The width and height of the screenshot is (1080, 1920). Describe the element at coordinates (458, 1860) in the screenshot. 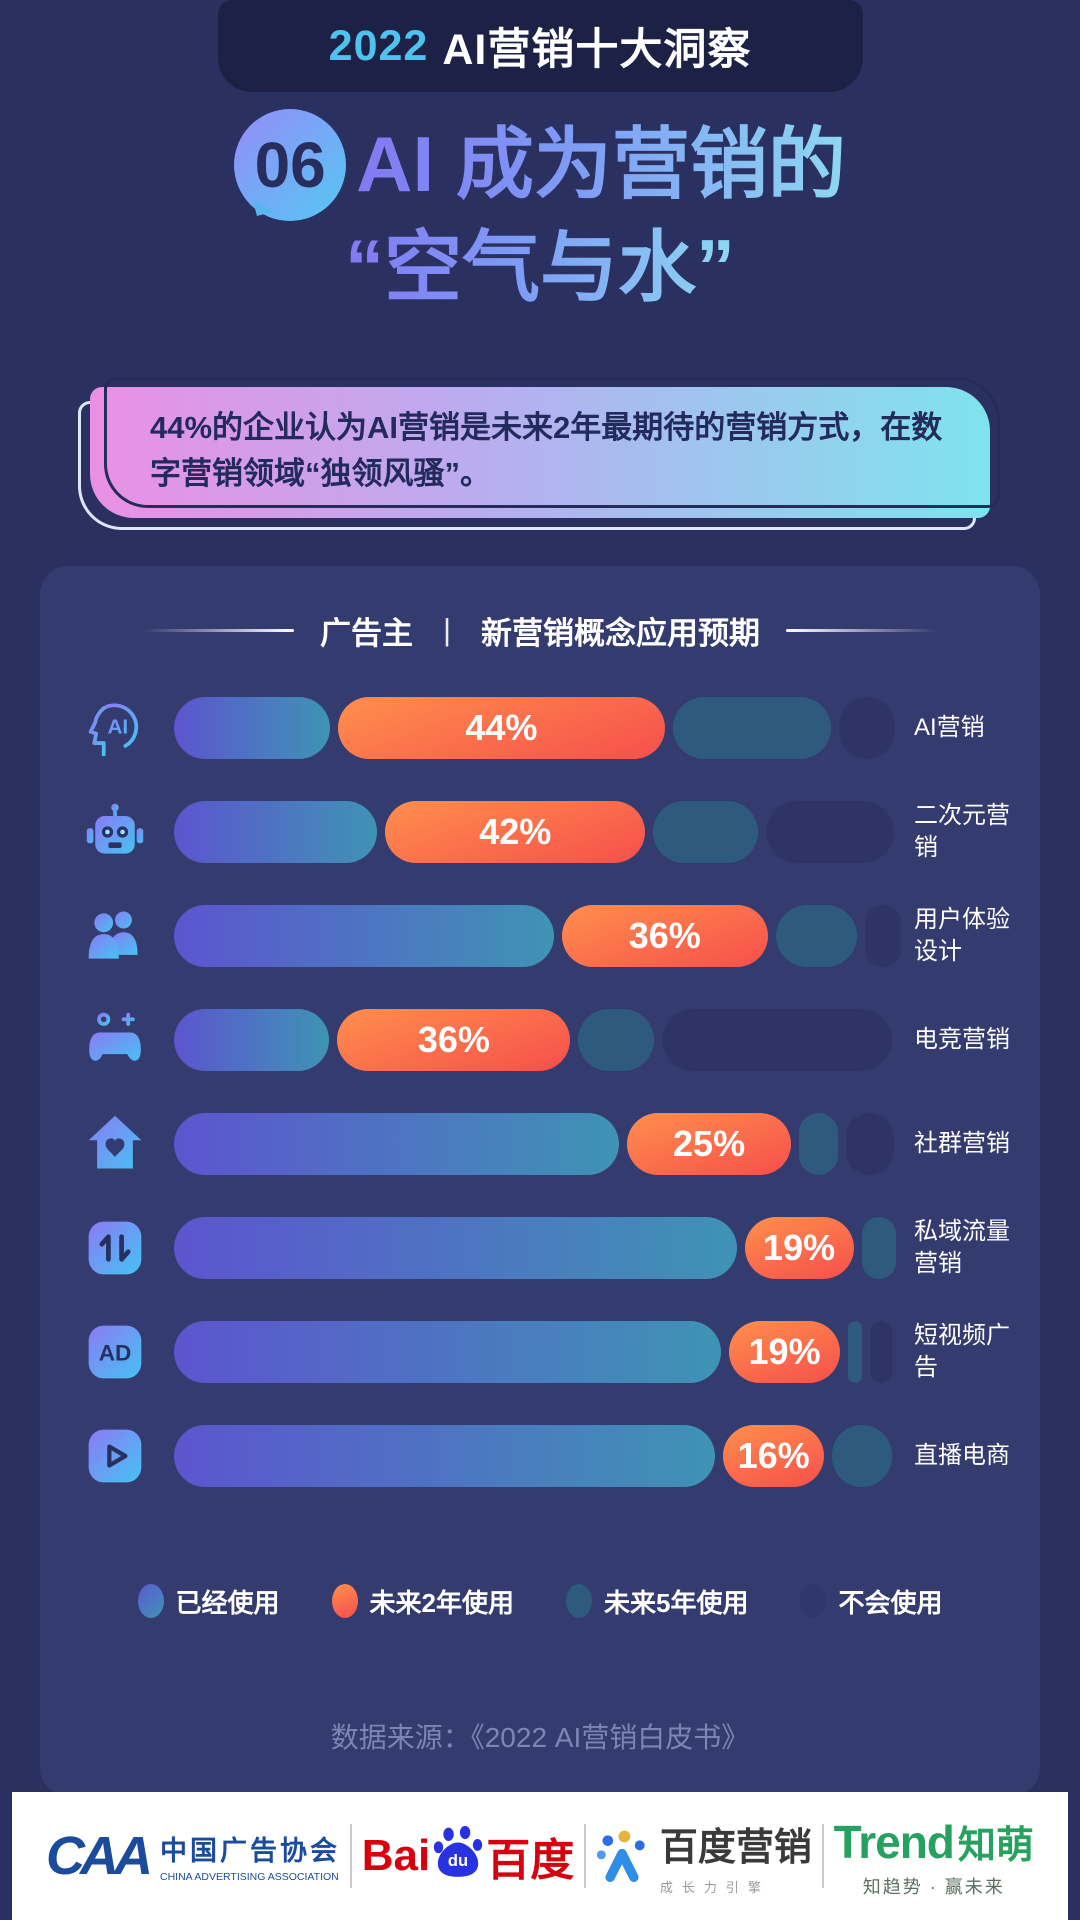

I see `baidu-logo-du: du` at that location.